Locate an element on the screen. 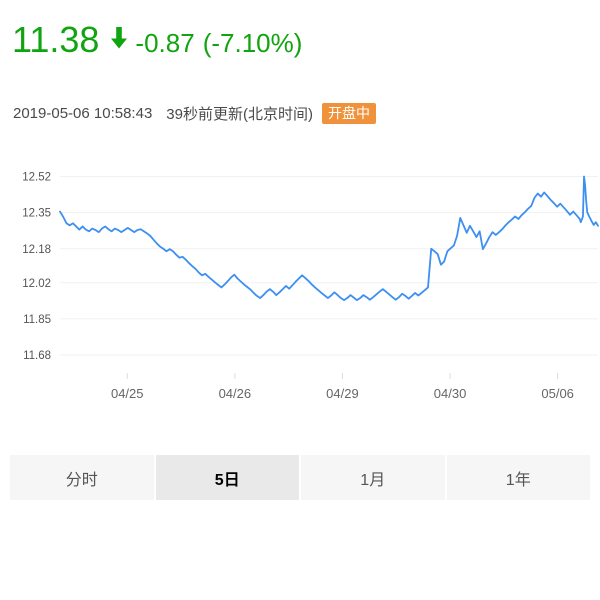  x-axis-tick-label: 04/26 is located at coordinates (235, 393).